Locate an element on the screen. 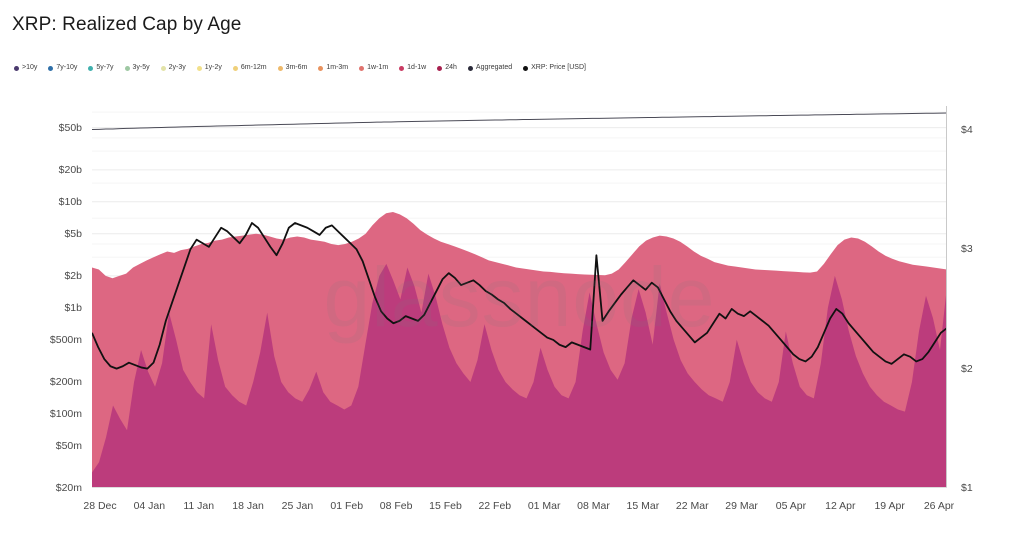 The height and width of the screenshot is (535, 1024). y-axis-left-tick: $5b is located at coordinates (73, 233).